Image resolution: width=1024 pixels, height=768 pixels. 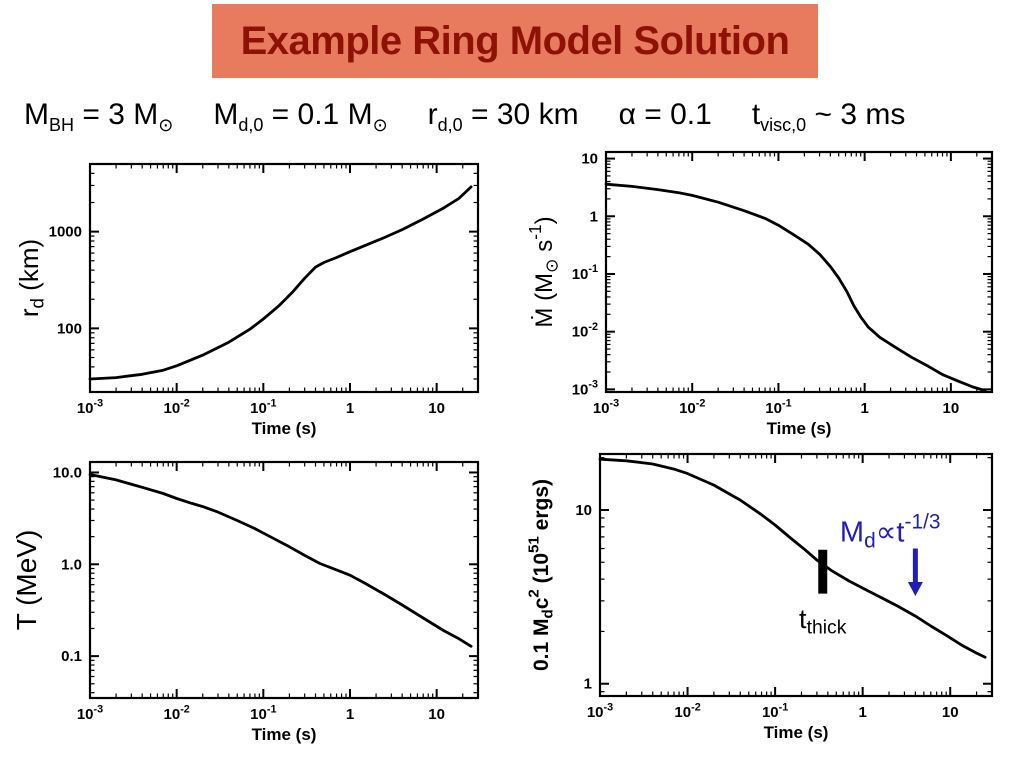 What do you see at coordinates (71, 564) in the screenshot?
I see `svg-text: 1.0` at bounding box center [71, 564].